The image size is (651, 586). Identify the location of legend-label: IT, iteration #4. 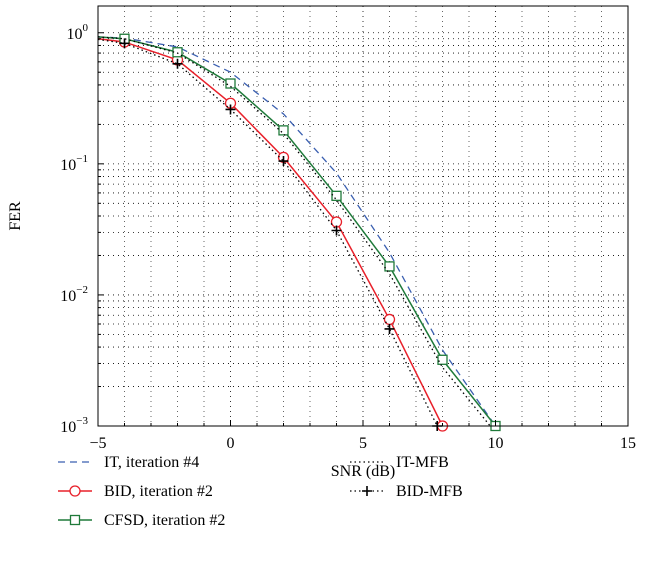
(151, 462).